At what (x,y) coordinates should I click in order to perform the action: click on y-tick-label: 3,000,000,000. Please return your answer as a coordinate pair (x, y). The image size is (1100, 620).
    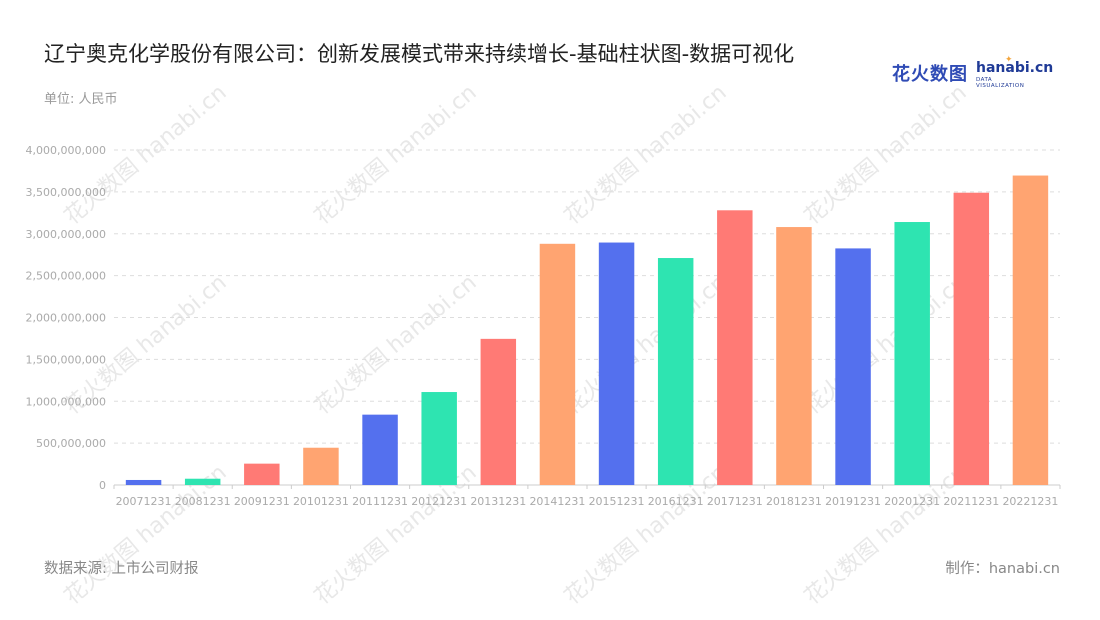
    Looking at the image, I should click on (66, 234).